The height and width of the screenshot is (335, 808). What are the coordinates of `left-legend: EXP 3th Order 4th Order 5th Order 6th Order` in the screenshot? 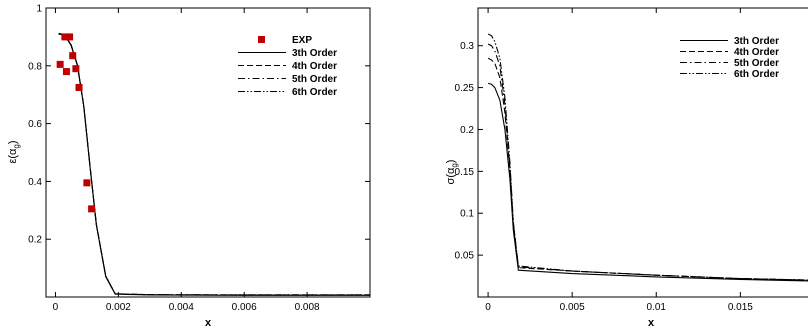 It's located at (287, 66).